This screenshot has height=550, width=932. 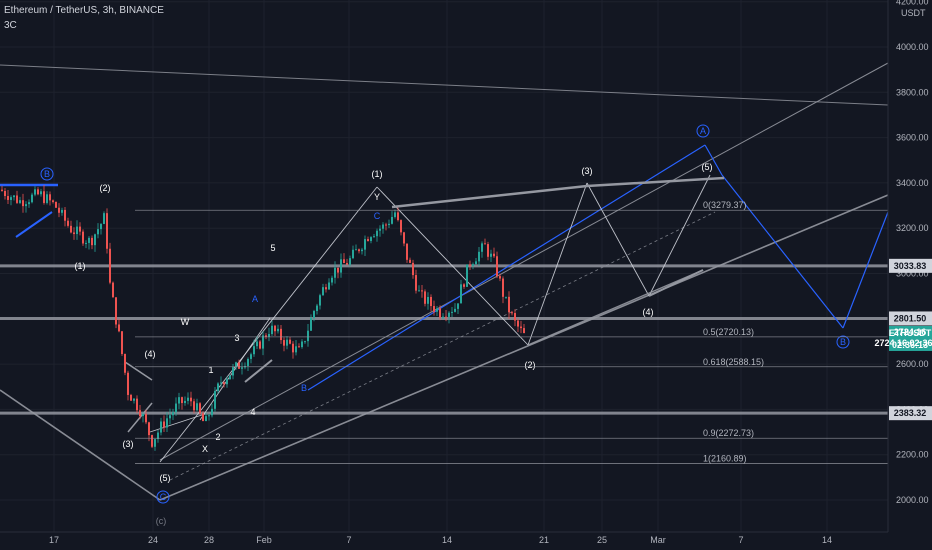 I want to click on fib-label: 0(3279.37), so click(x=725, y=205).